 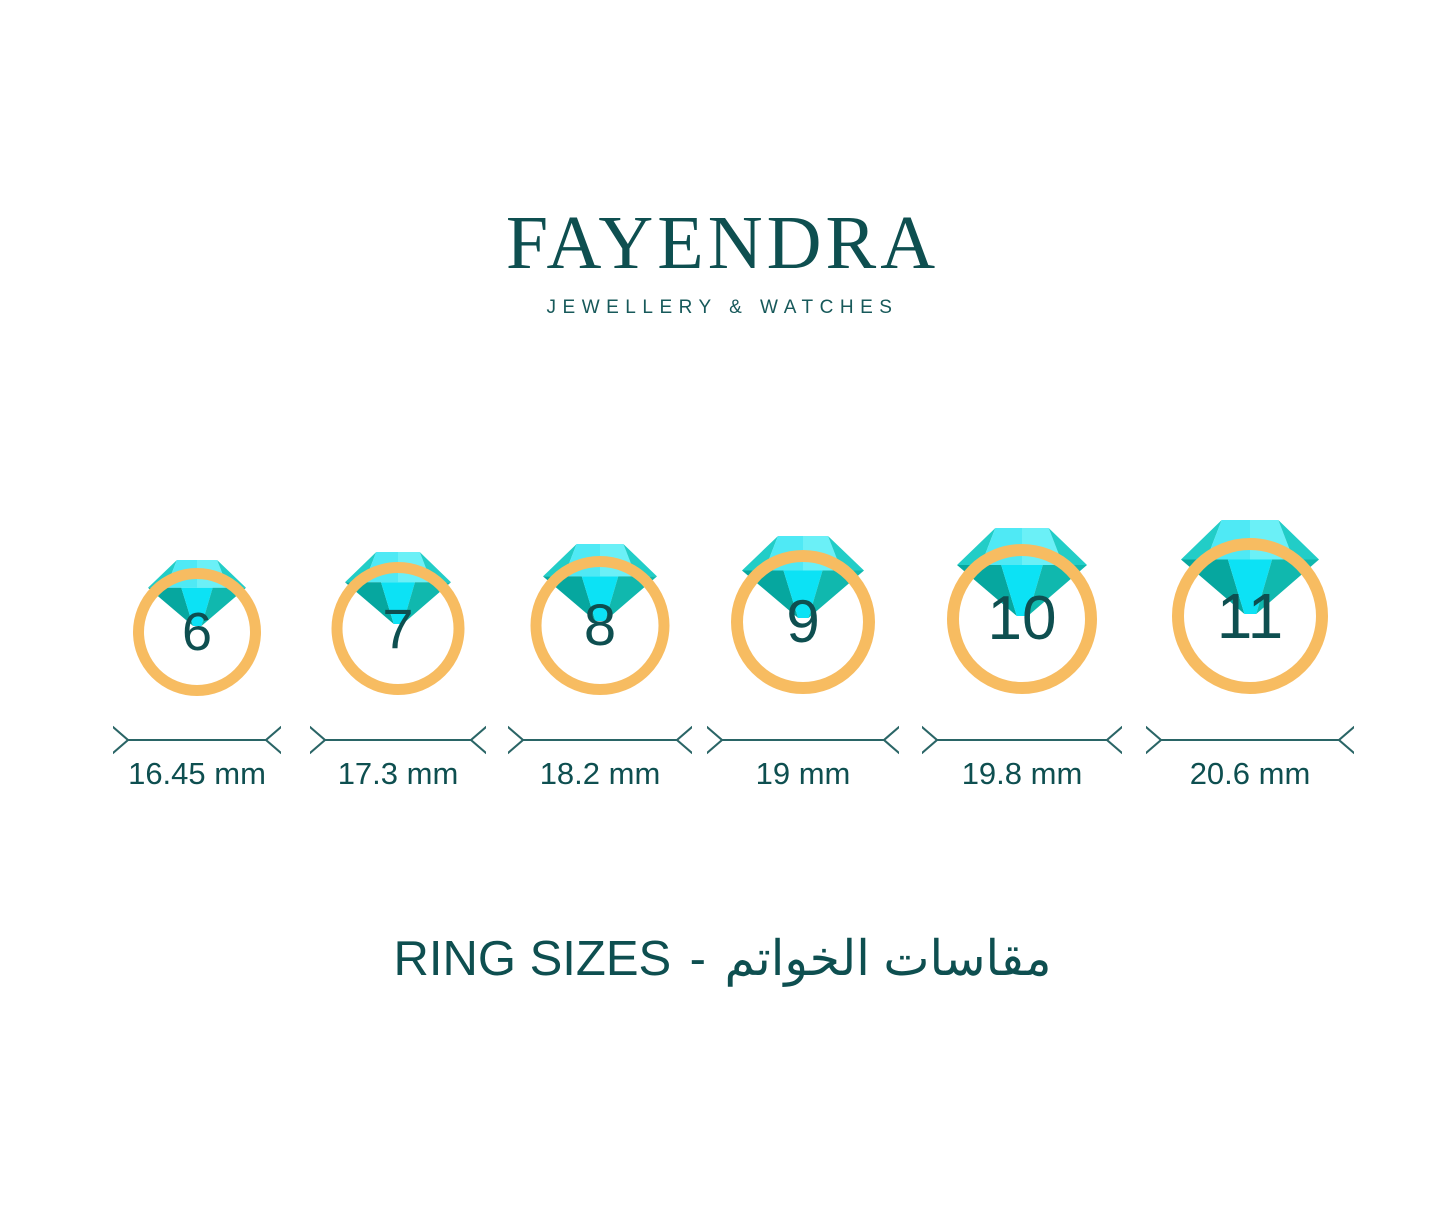 I want to click on ring-size-cell: 8 18.2 mm, so click(x=600, y=630).